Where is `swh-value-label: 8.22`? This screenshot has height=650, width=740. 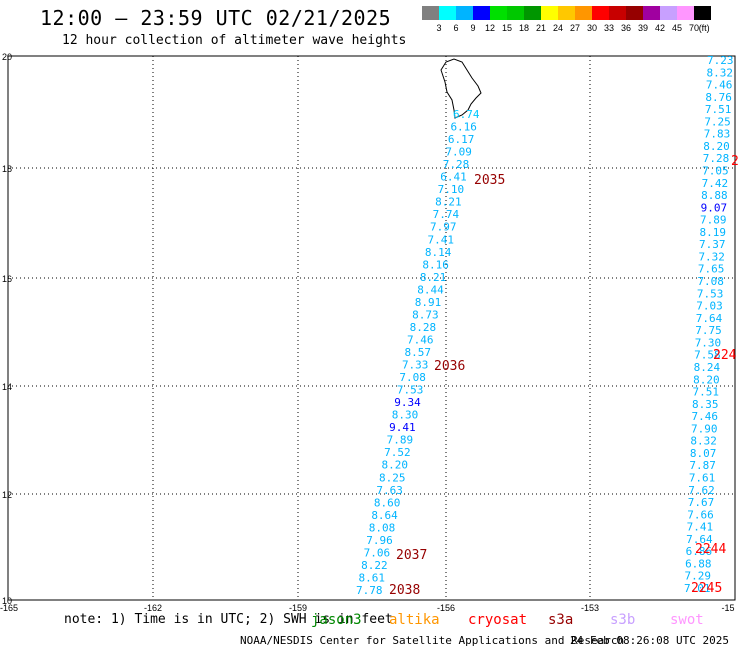
swh-value-label: 8.22 is located at coordinates (374, 565).